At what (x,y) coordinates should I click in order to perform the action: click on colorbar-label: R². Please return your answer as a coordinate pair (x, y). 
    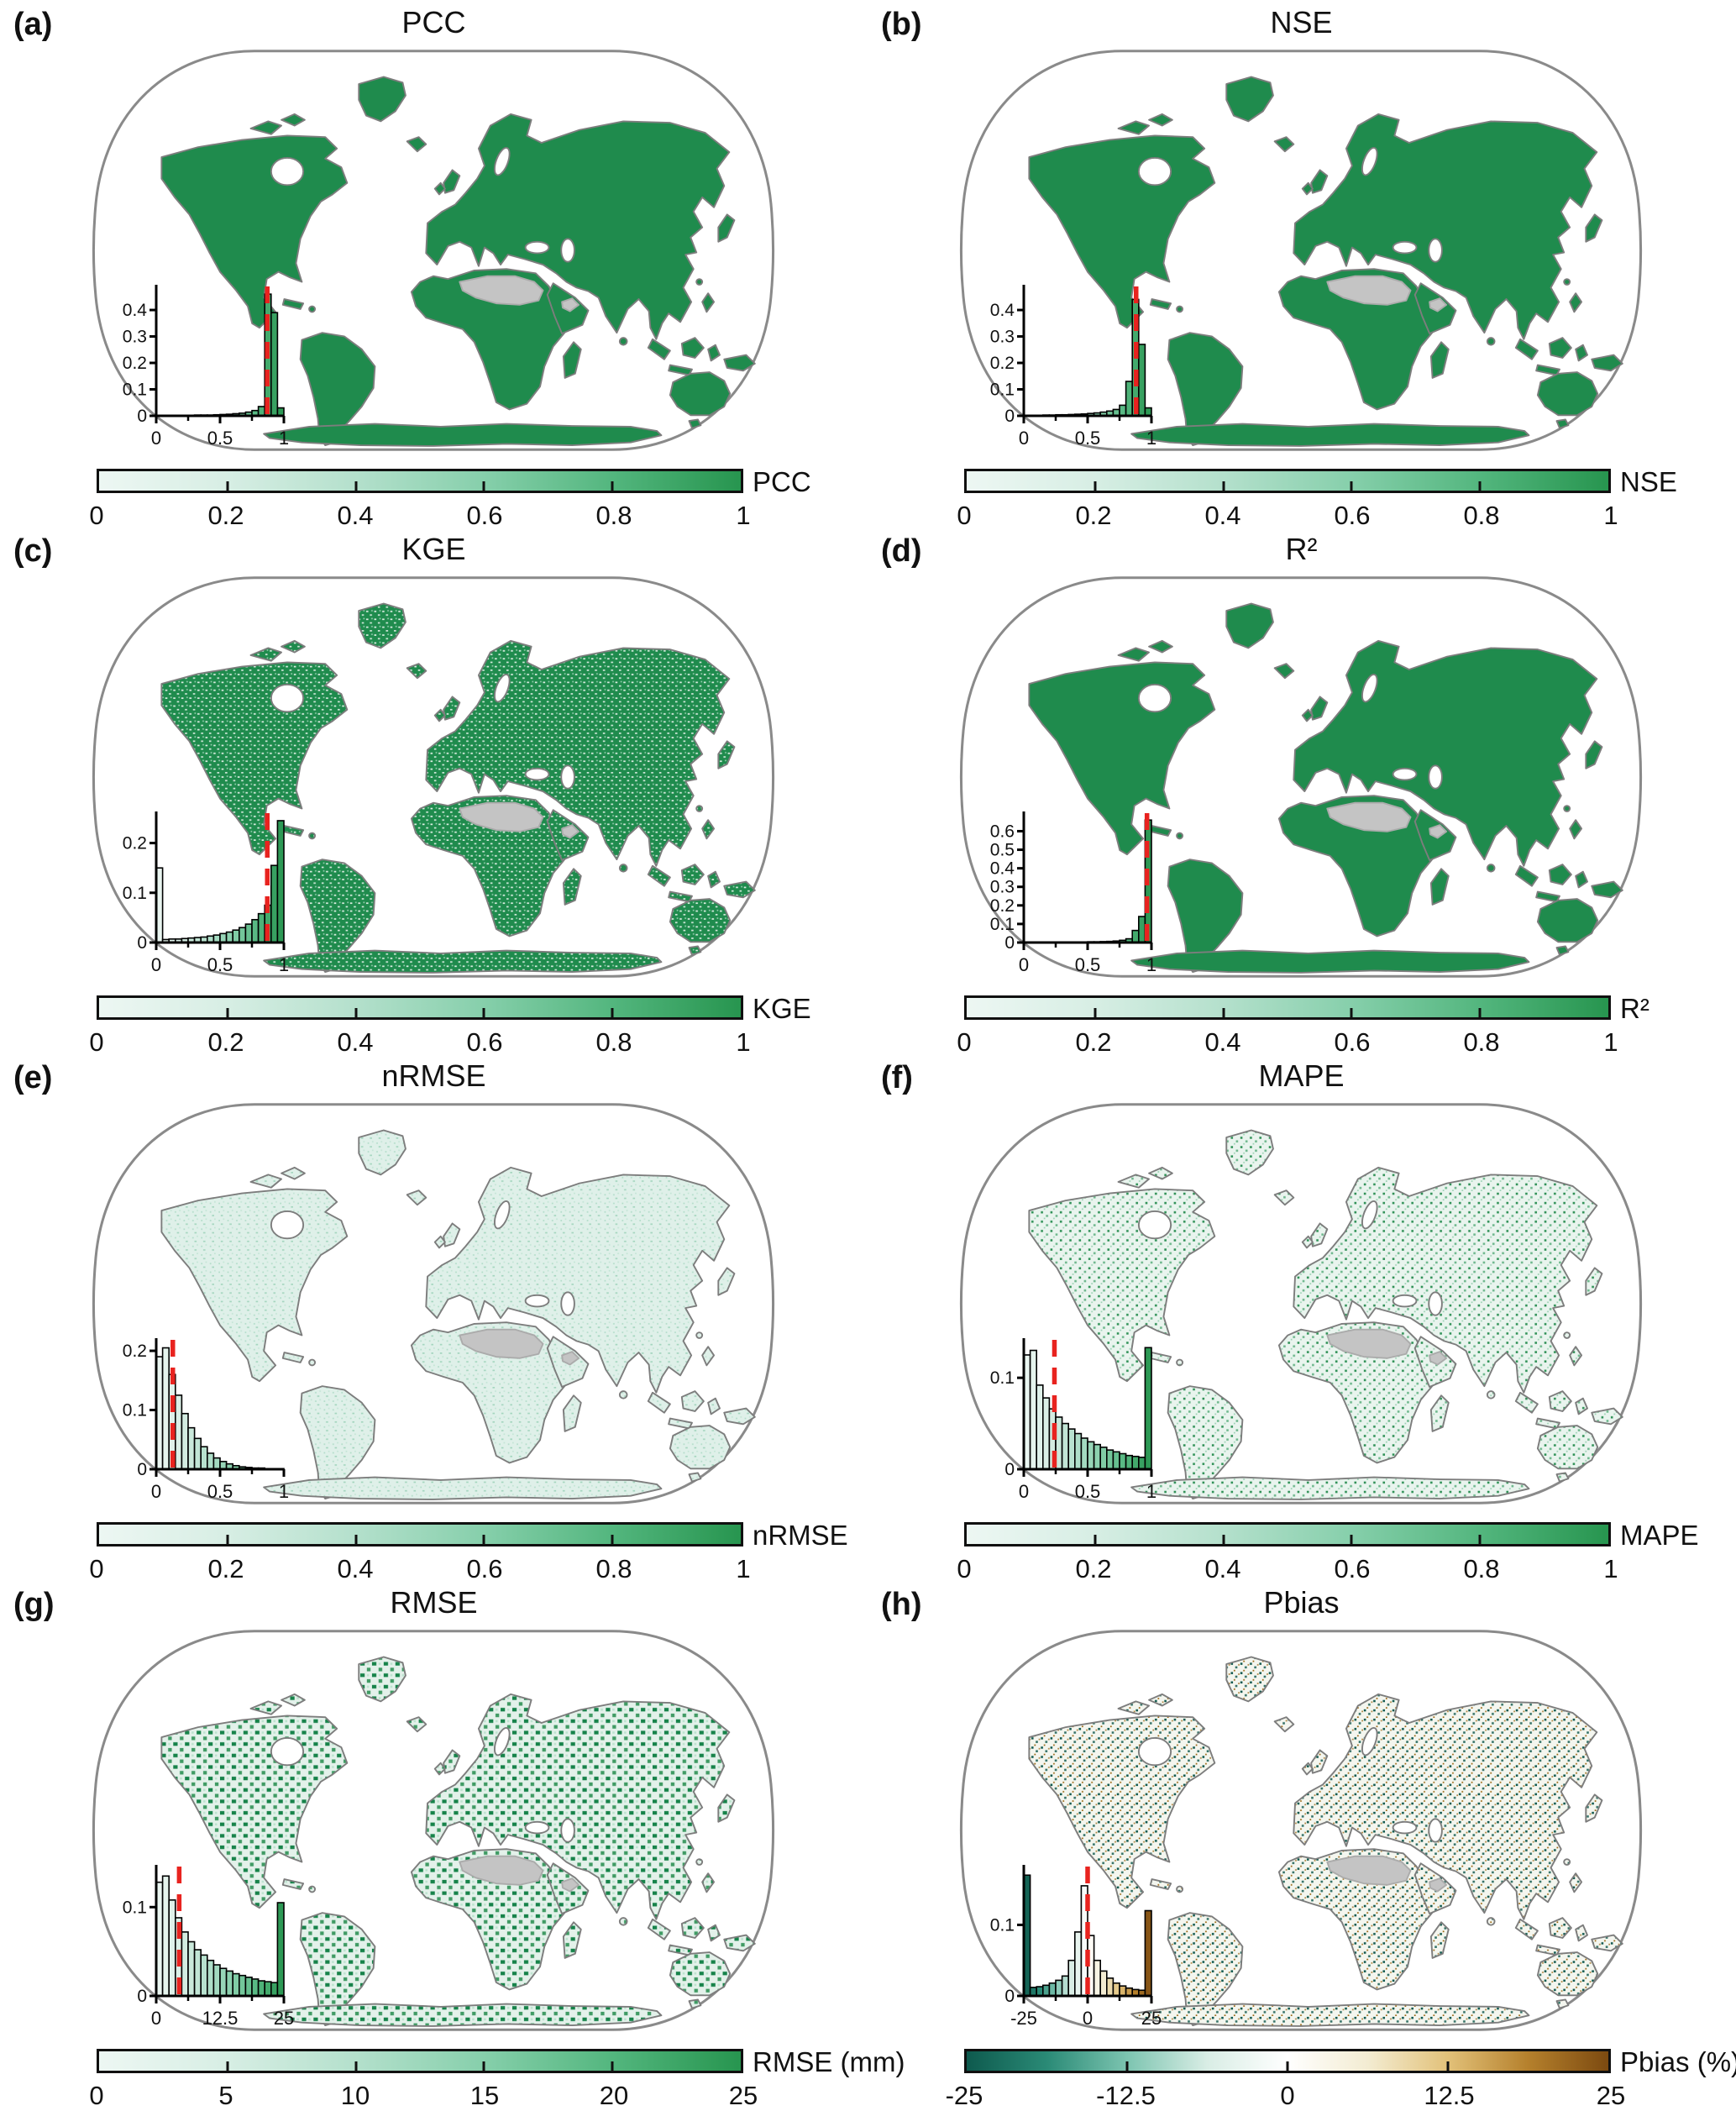
    Looking at the image, I should click on (1634, 1009).